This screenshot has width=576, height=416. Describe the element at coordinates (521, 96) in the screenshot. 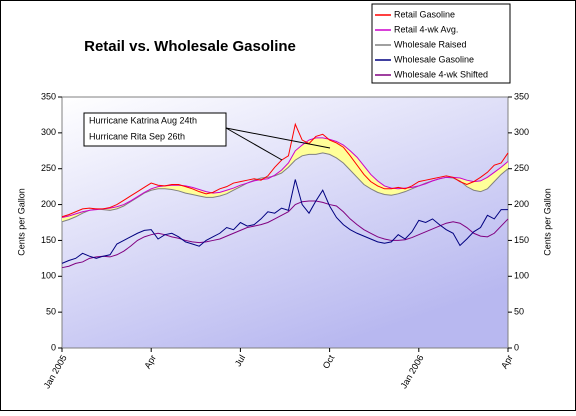

I see `y2-tick-label: 350` at that location.